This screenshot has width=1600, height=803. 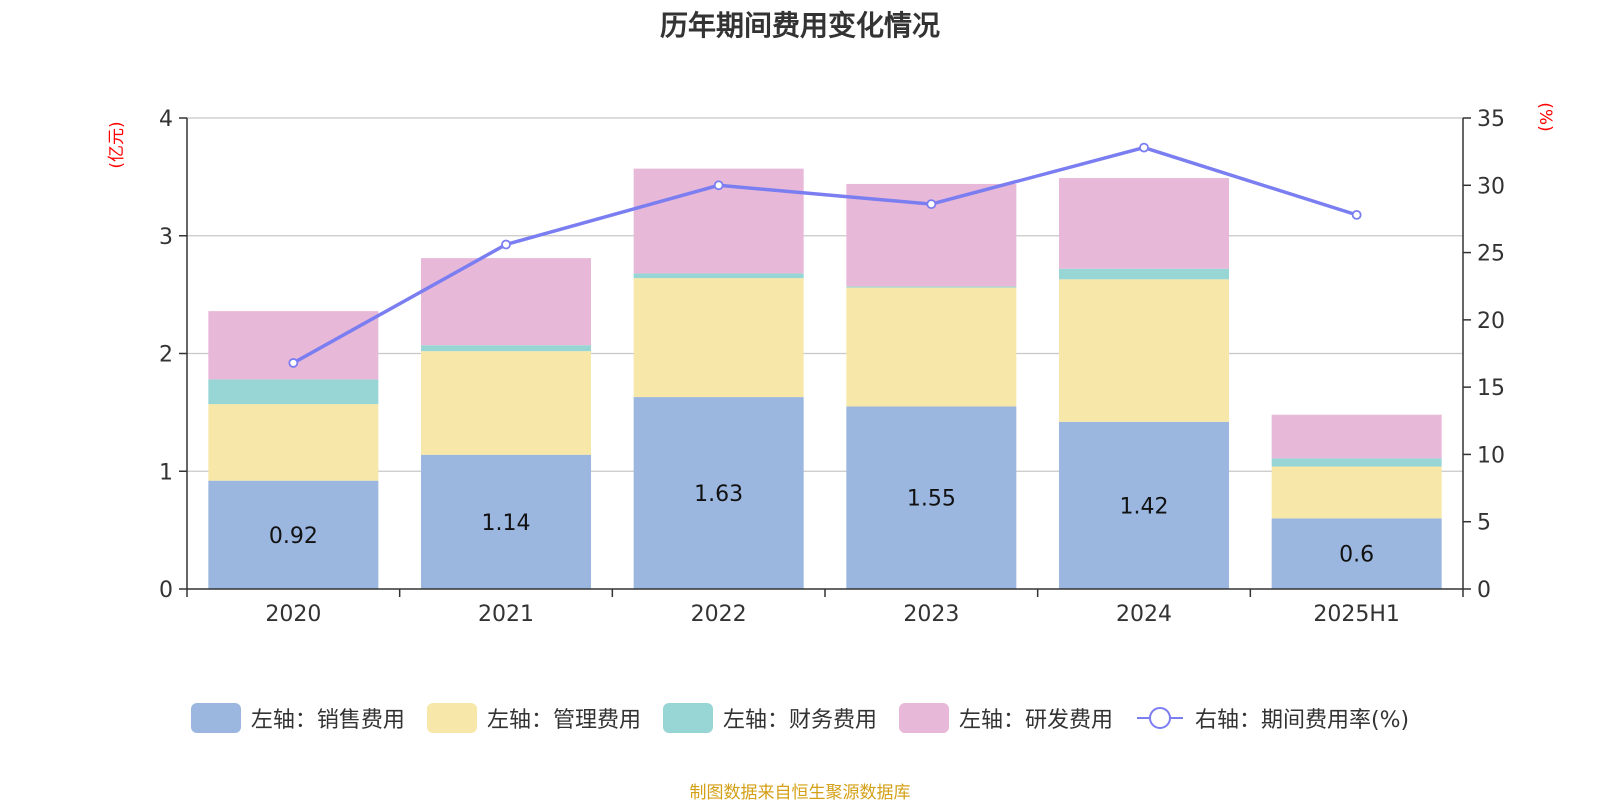 I want to click on x-tick-label: 2024, so click(x=1144, y=614).